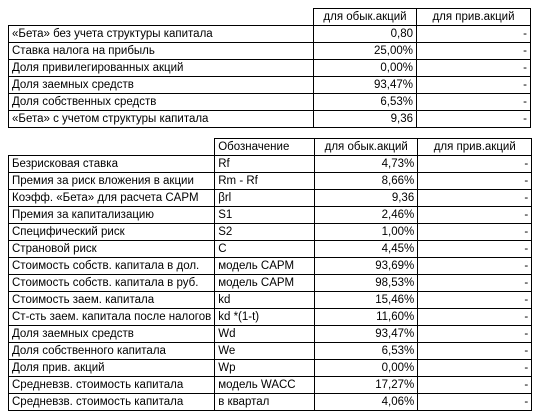  I want to click on common-shares-value: 17,27%, so click(366, 385).